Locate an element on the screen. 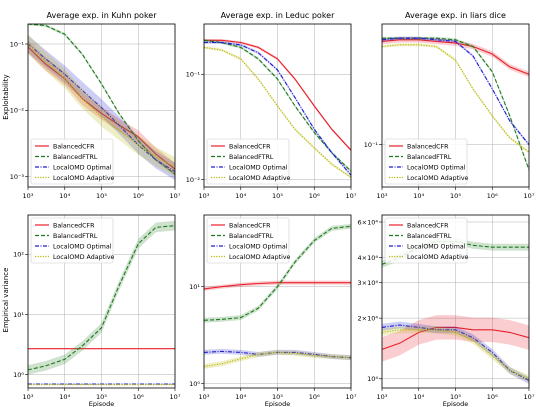 The width and height of the screenshot is (536, 407). y-tick-label: 10⁴ is located at coordinates (372, 379).